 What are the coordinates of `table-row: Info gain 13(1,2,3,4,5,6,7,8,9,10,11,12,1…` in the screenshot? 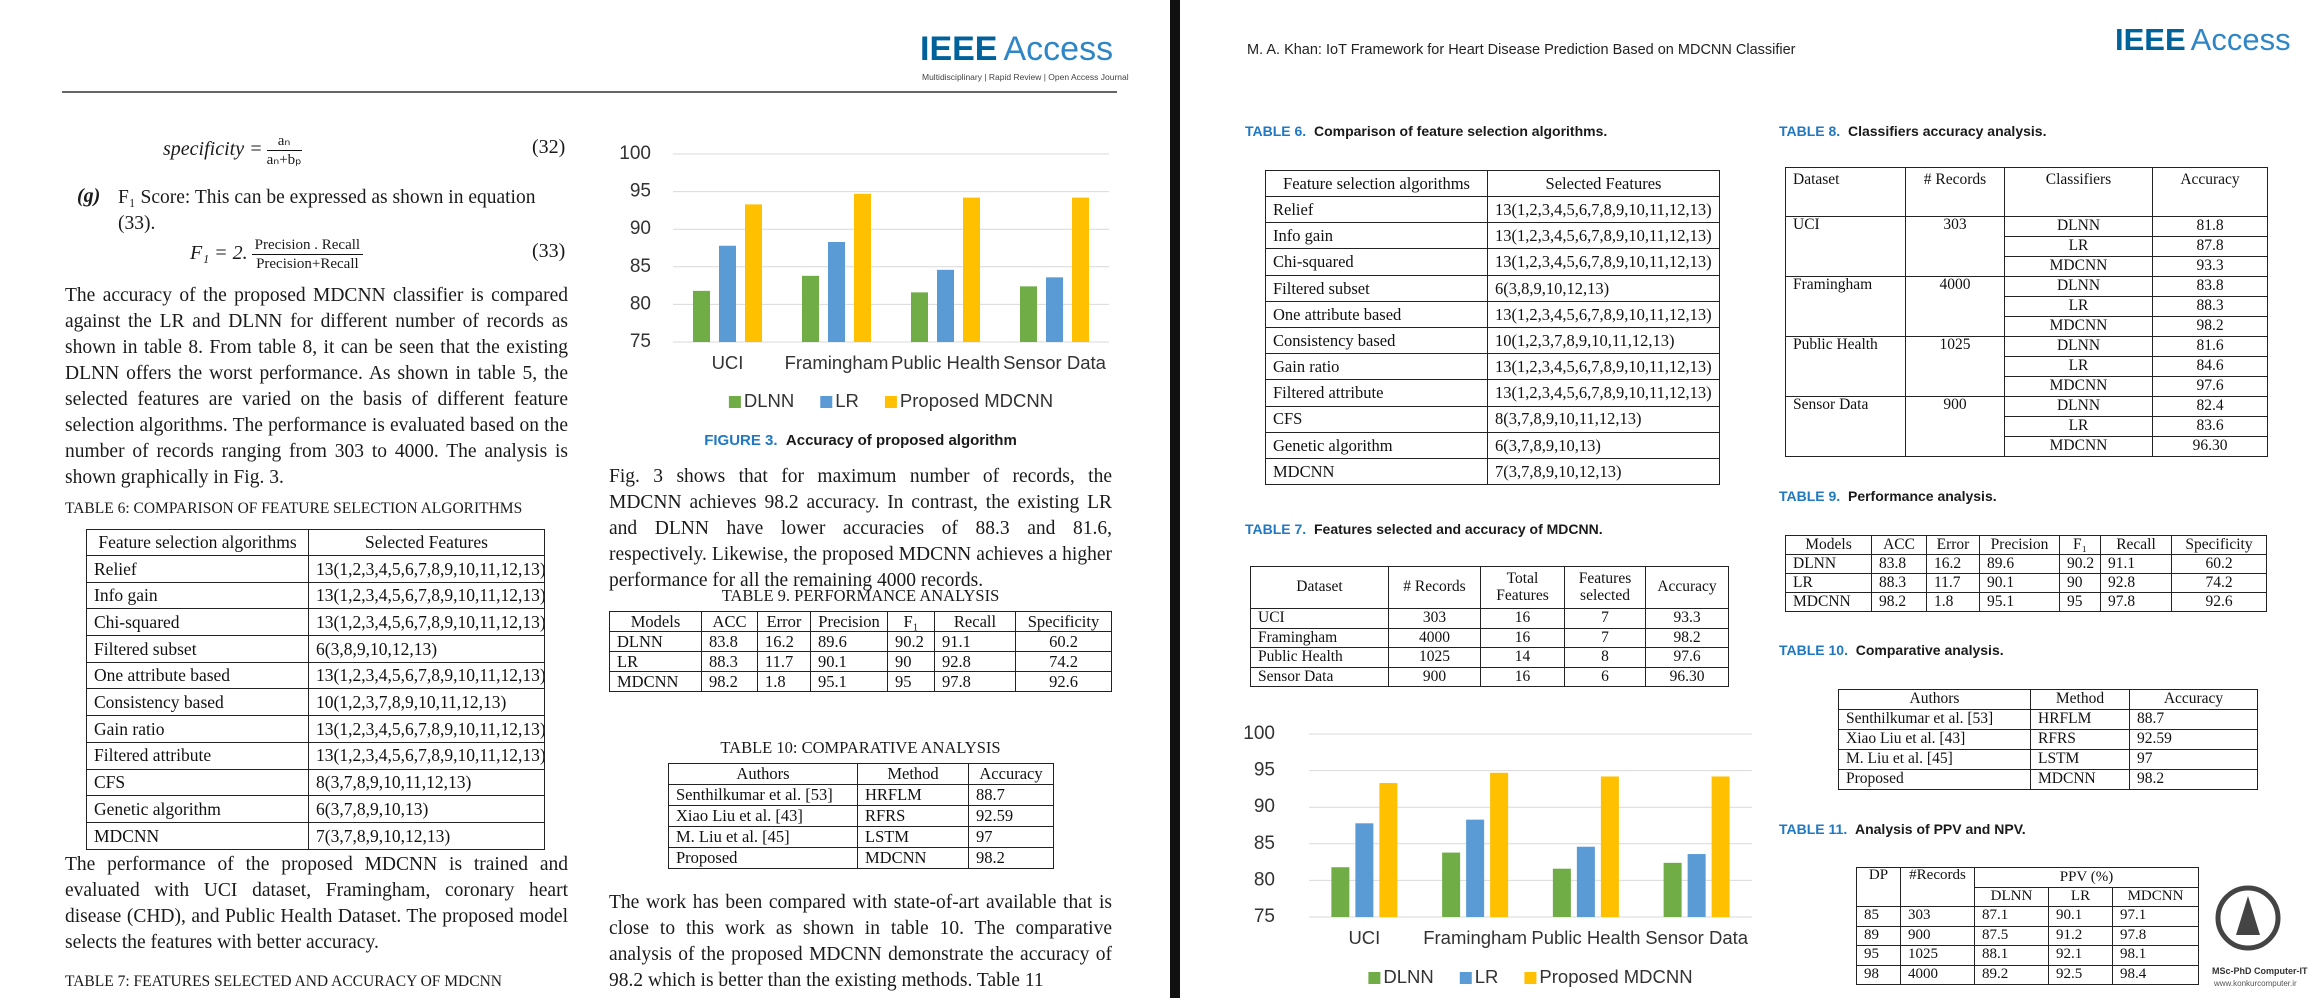 It's located at (315, 595).